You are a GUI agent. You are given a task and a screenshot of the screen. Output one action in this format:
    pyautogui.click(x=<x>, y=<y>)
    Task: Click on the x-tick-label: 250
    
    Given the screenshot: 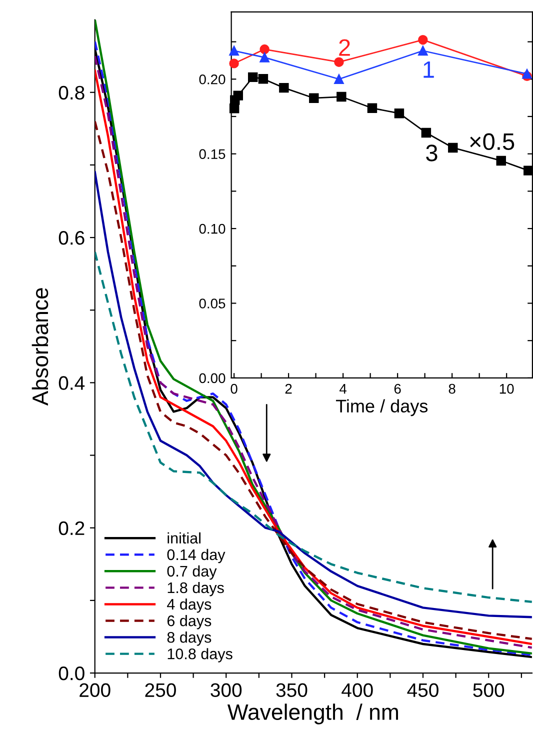 What is the action you would take?
    pyautogui.click(x=160, y=690)
    